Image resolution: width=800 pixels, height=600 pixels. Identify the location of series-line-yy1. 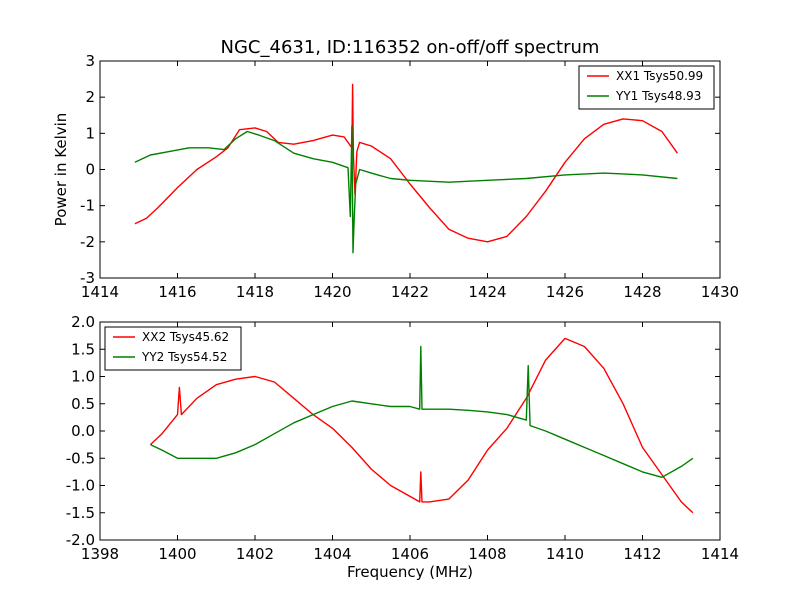
(406, 189).